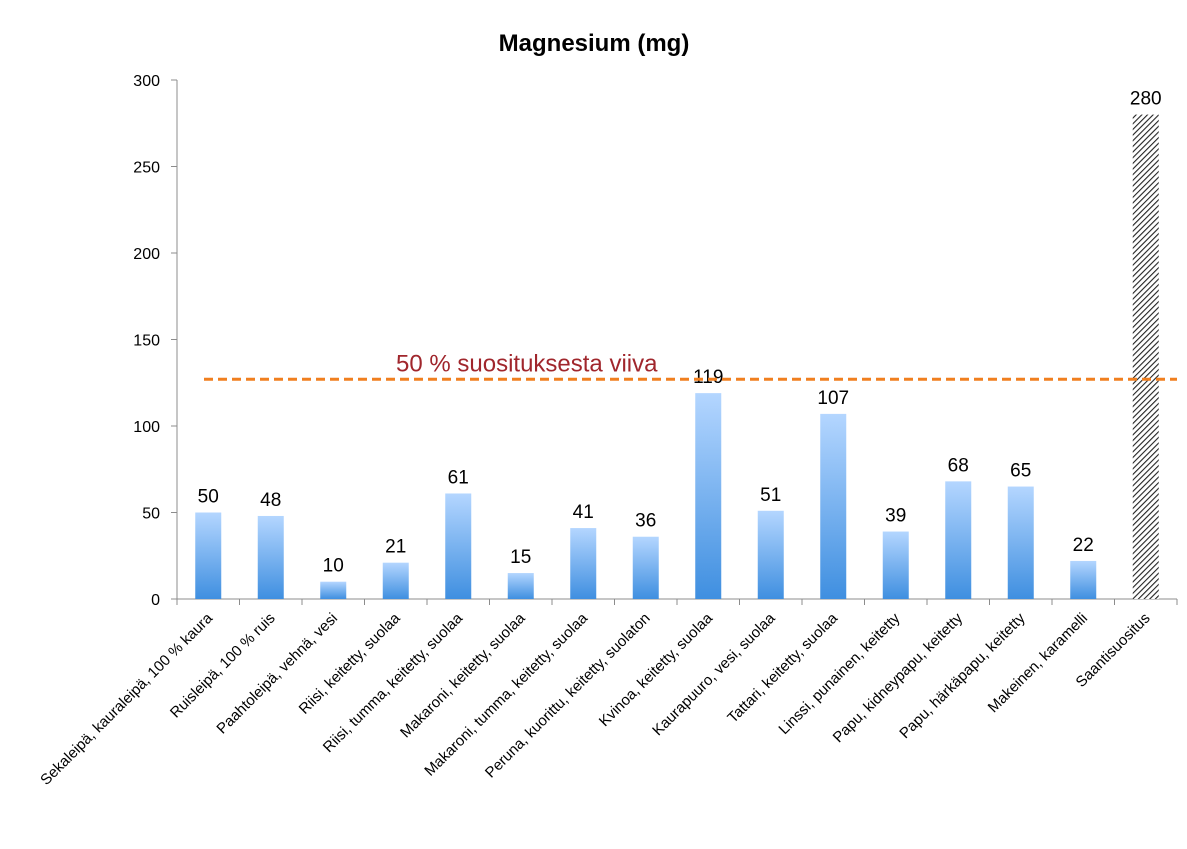  What do you see at coordinates (958, 465) in the screenshot?
I see `data-label: 68` at bounding box center [958, 465].